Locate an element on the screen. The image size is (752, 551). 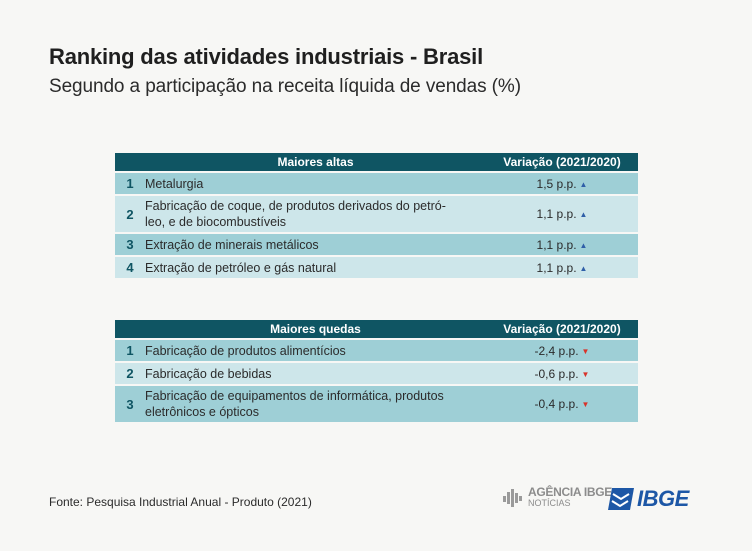
activity-label: Metalurgia is located at coordinates (174, 183).